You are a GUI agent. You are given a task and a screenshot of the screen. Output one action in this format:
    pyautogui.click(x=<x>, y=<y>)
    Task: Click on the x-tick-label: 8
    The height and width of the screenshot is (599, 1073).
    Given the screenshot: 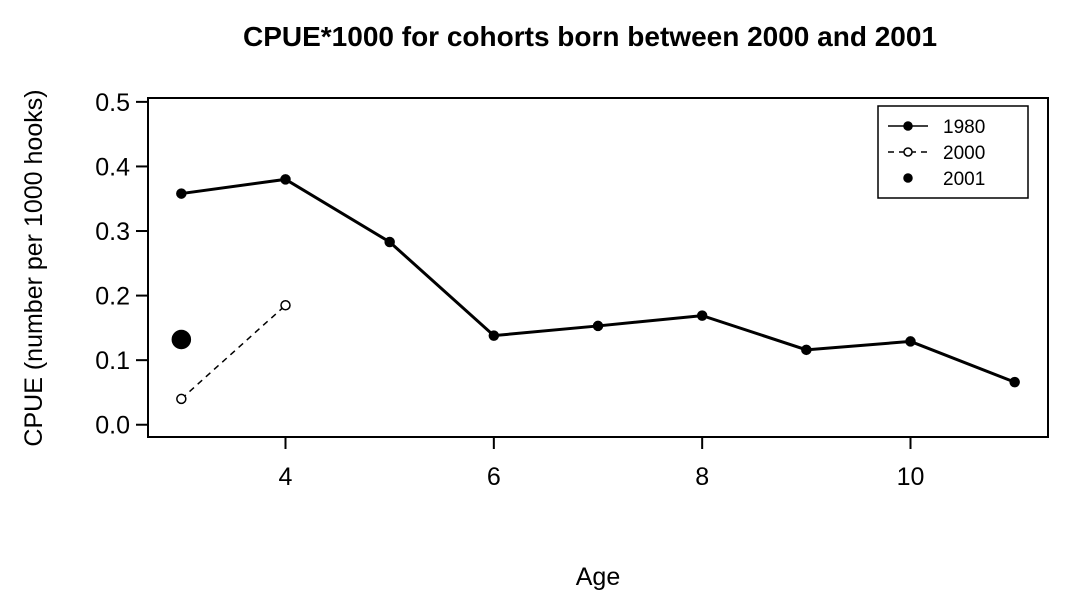 What is the action you would take?
    pyautogui.click(x=702, y=477)
    